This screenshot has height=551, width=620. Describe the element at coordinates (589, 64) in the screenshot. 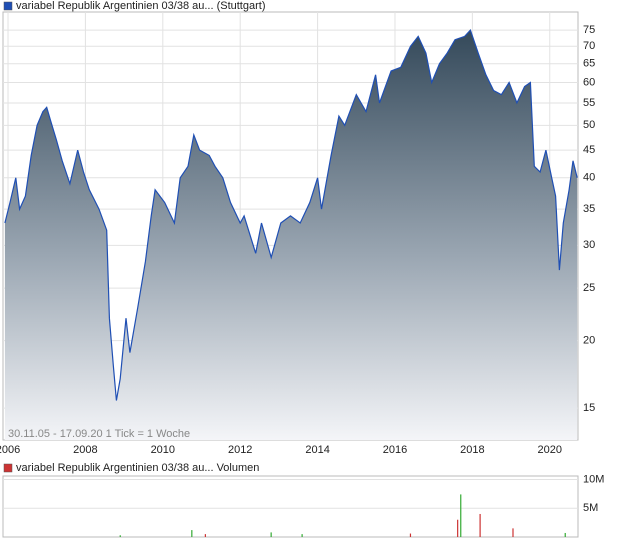

I see `y-tick-label: 65` at that location.